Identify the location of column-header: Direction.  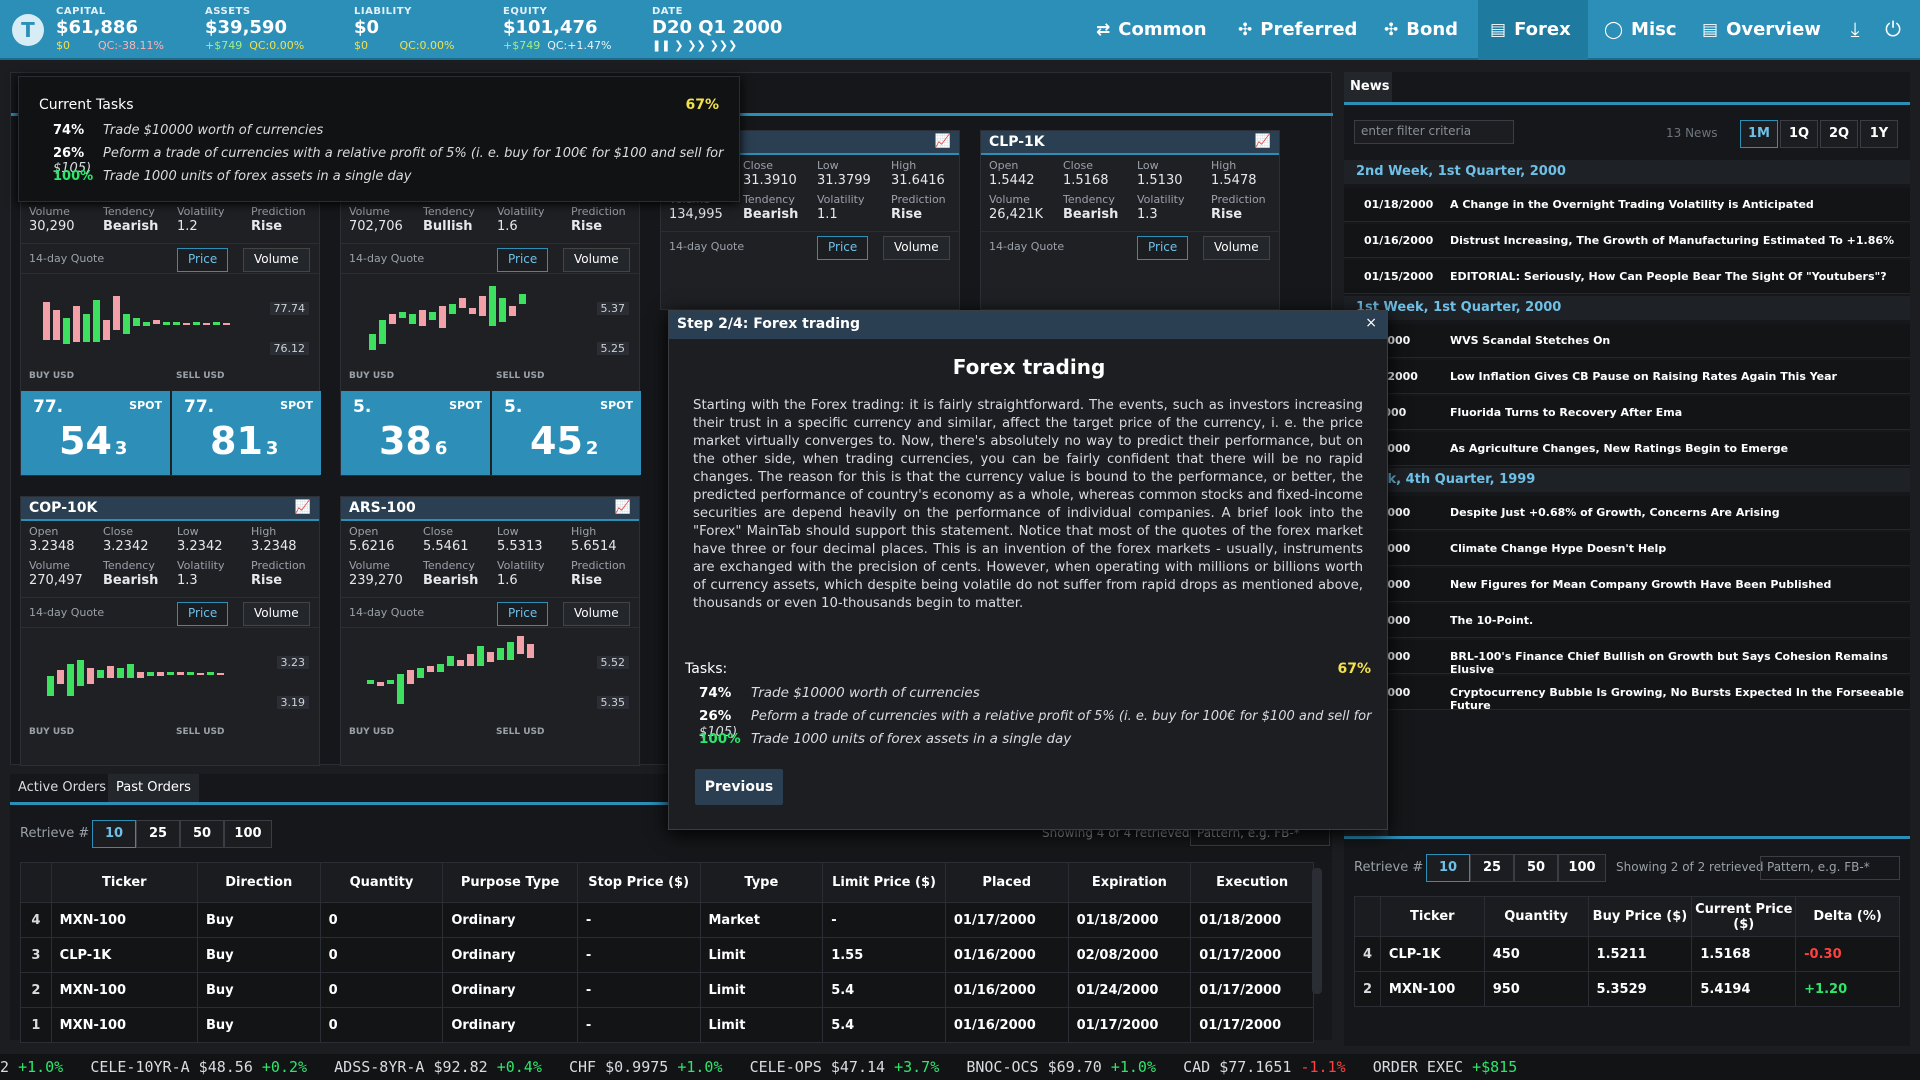
(258, 882).